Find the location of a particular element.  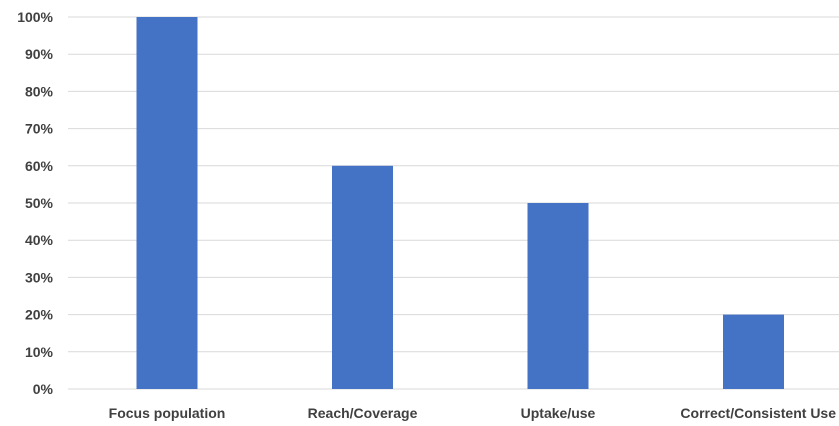

y-tick-label: 60% is located at coordinates (39, 166).